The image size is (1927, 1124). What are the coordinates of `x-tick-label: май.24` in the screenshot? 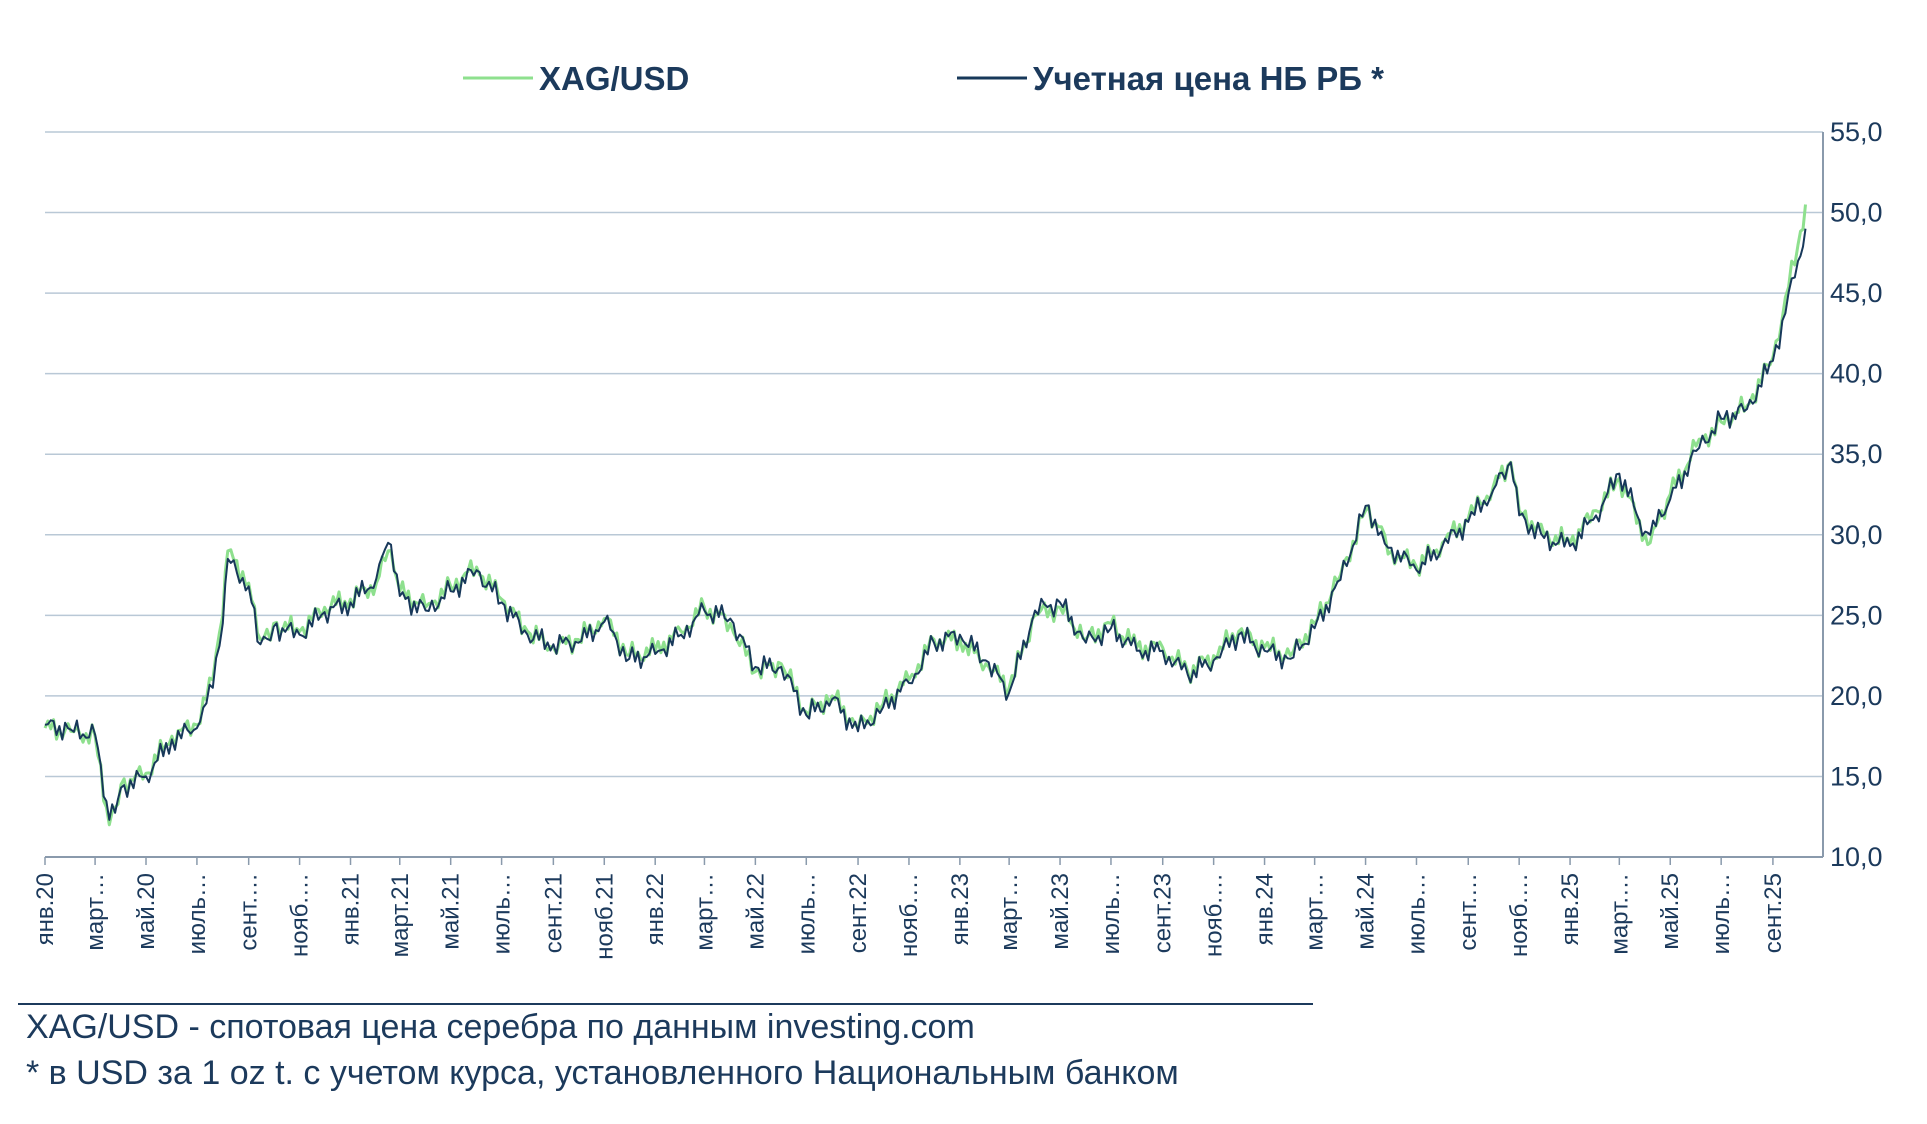 It's located at (1366, 911).